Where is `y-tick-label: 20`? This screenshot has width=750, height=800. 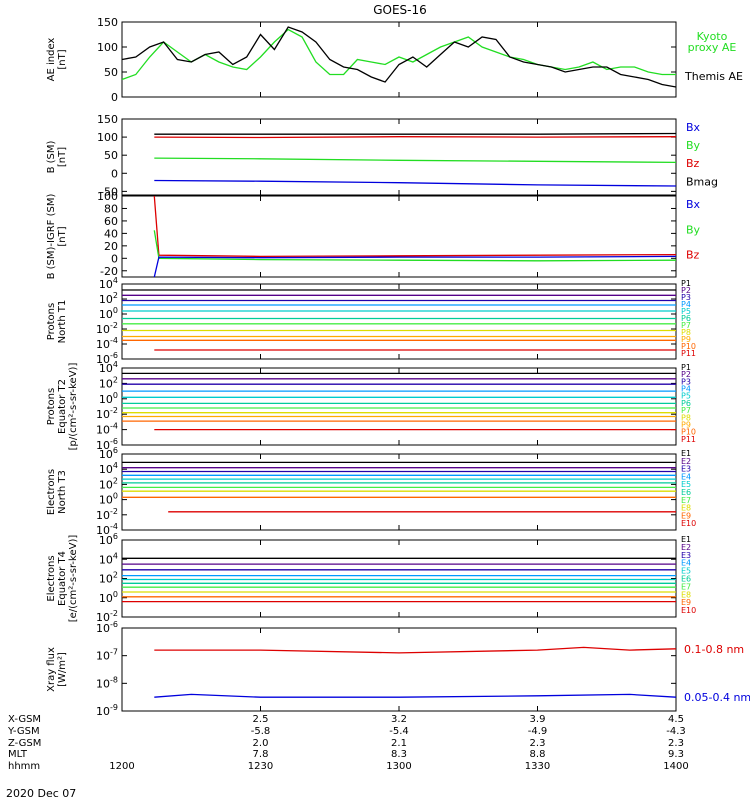
y-tick-label: 20 is located at coordinates (111, 246).